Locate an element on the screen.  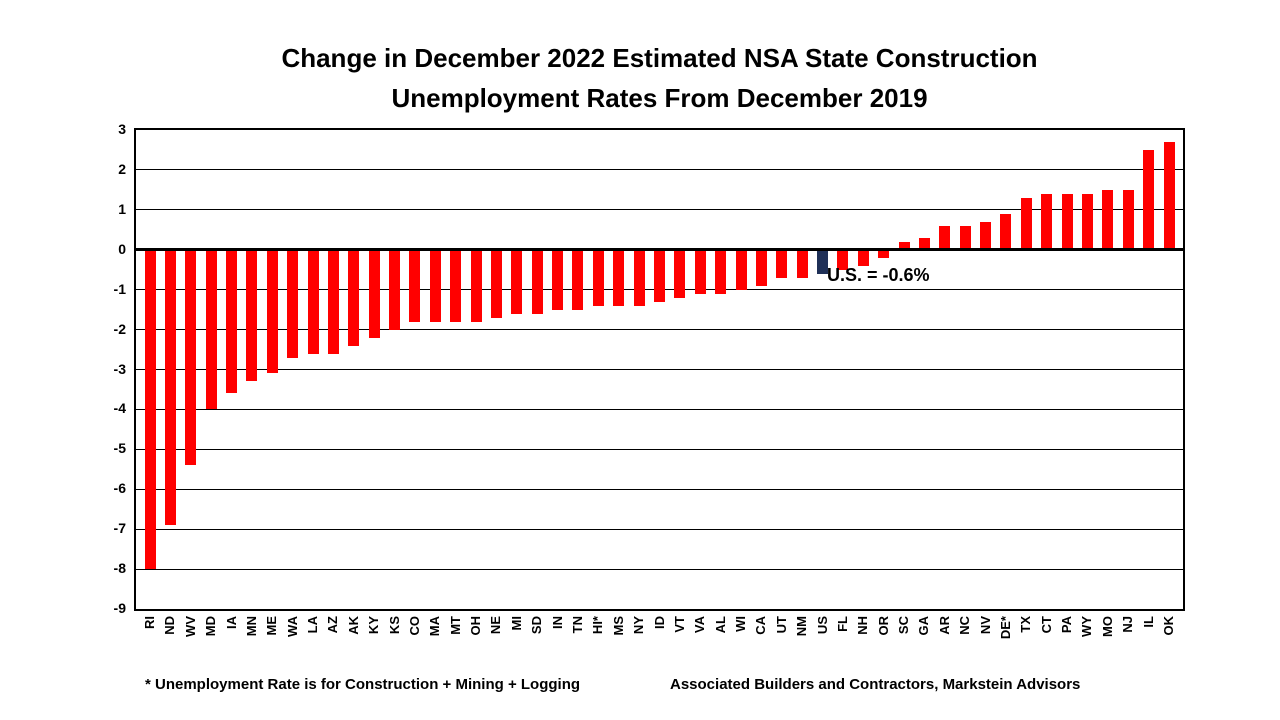
x-axis-label-LA: LA is located at coordinates (313, 625).